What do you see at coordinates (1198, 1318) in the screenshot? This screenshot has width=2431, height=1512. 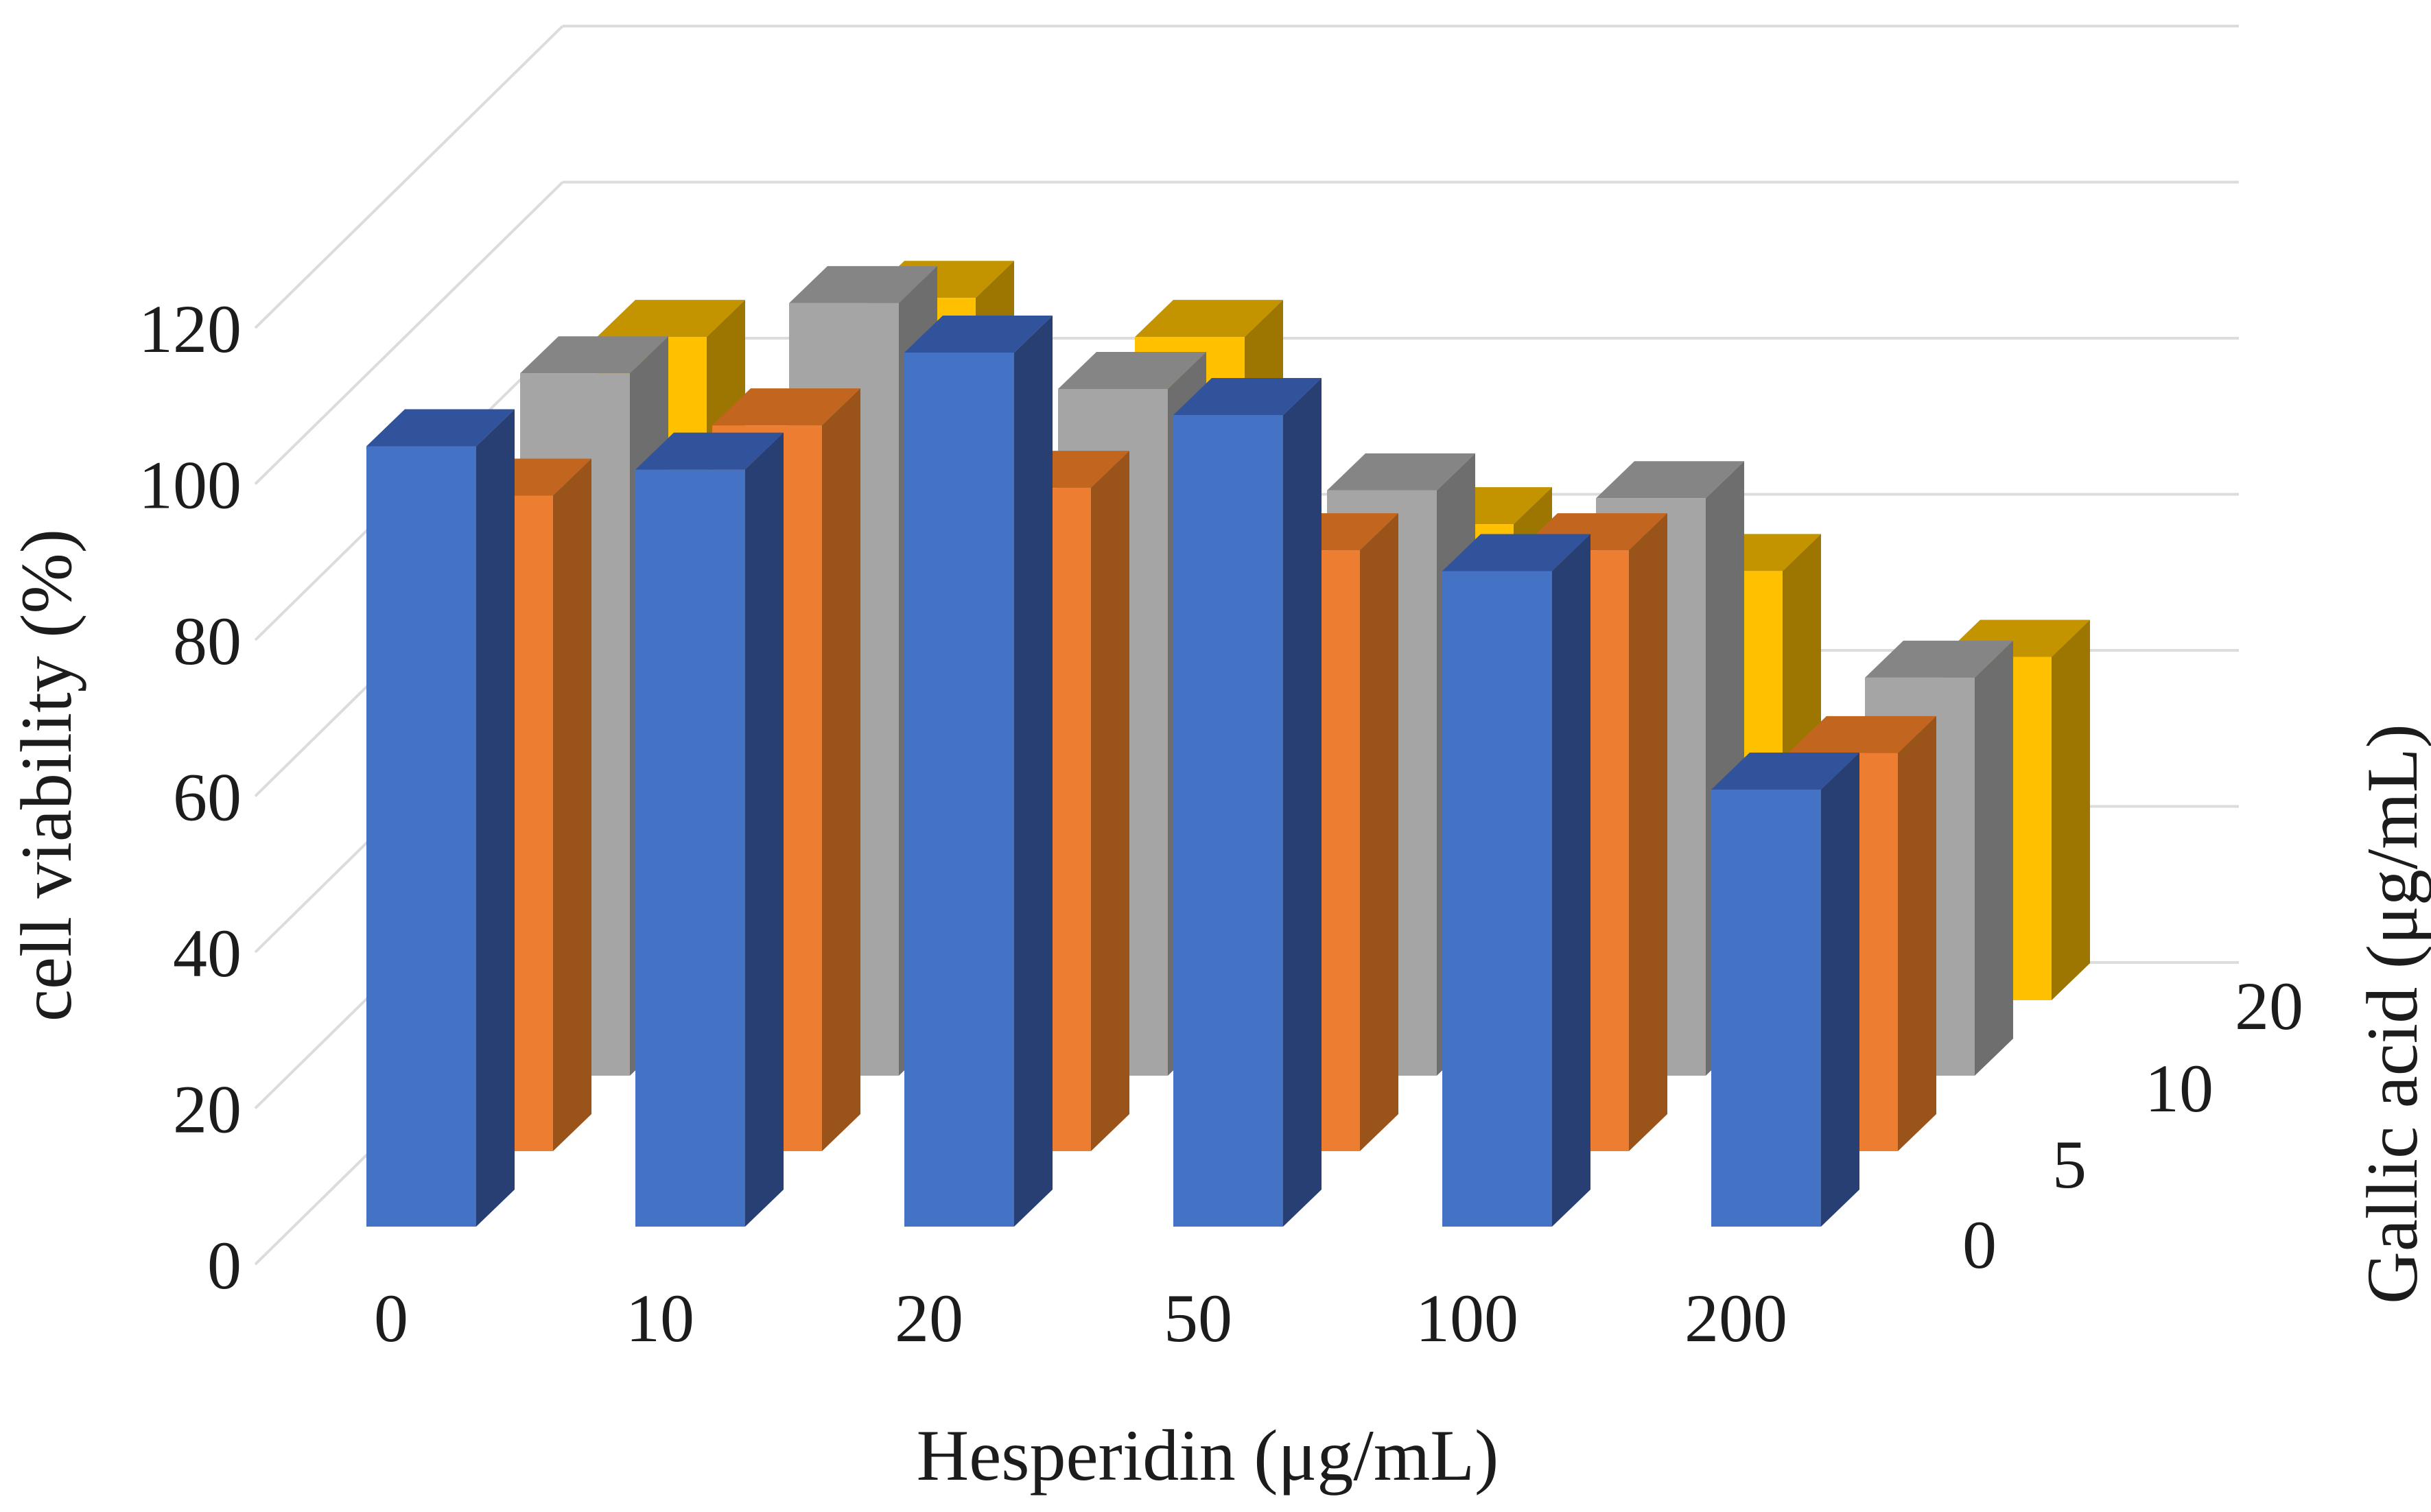 I see `x-tick-label: 50` at bounding box center [1198, 1318].